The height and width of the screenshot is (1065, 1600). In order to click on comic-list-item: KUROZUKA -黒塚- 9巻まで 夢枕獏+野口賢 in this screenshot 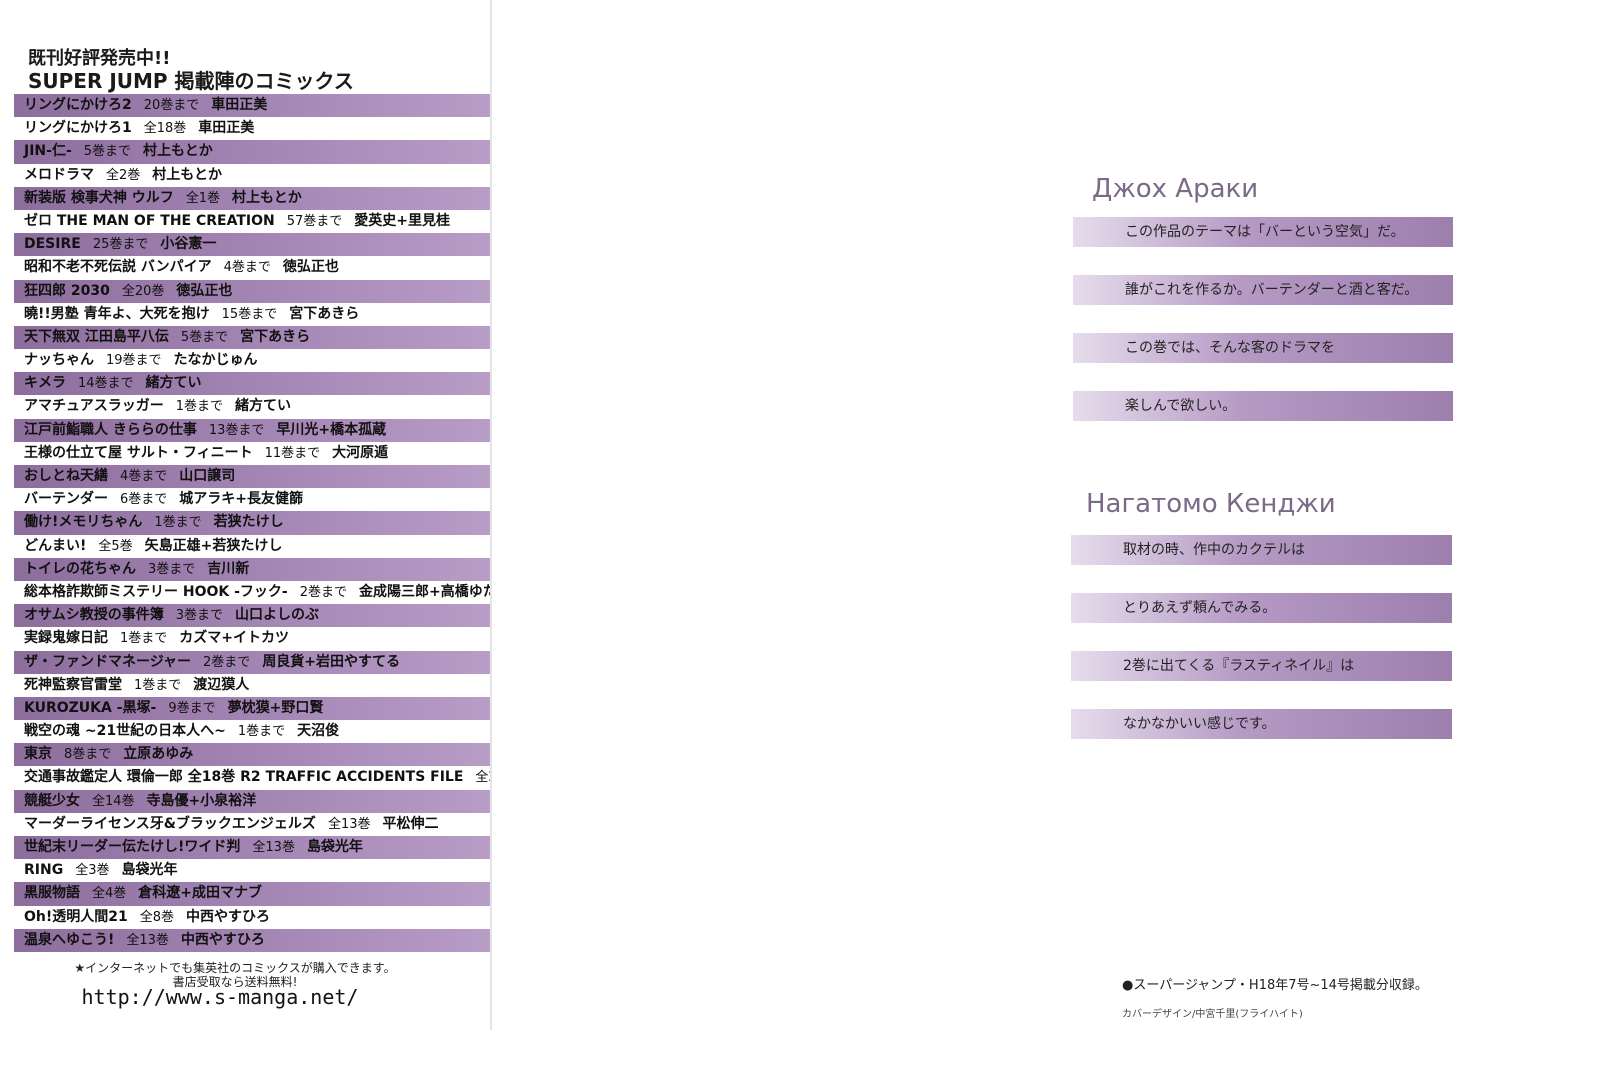, I will do `click(253, 708)`.